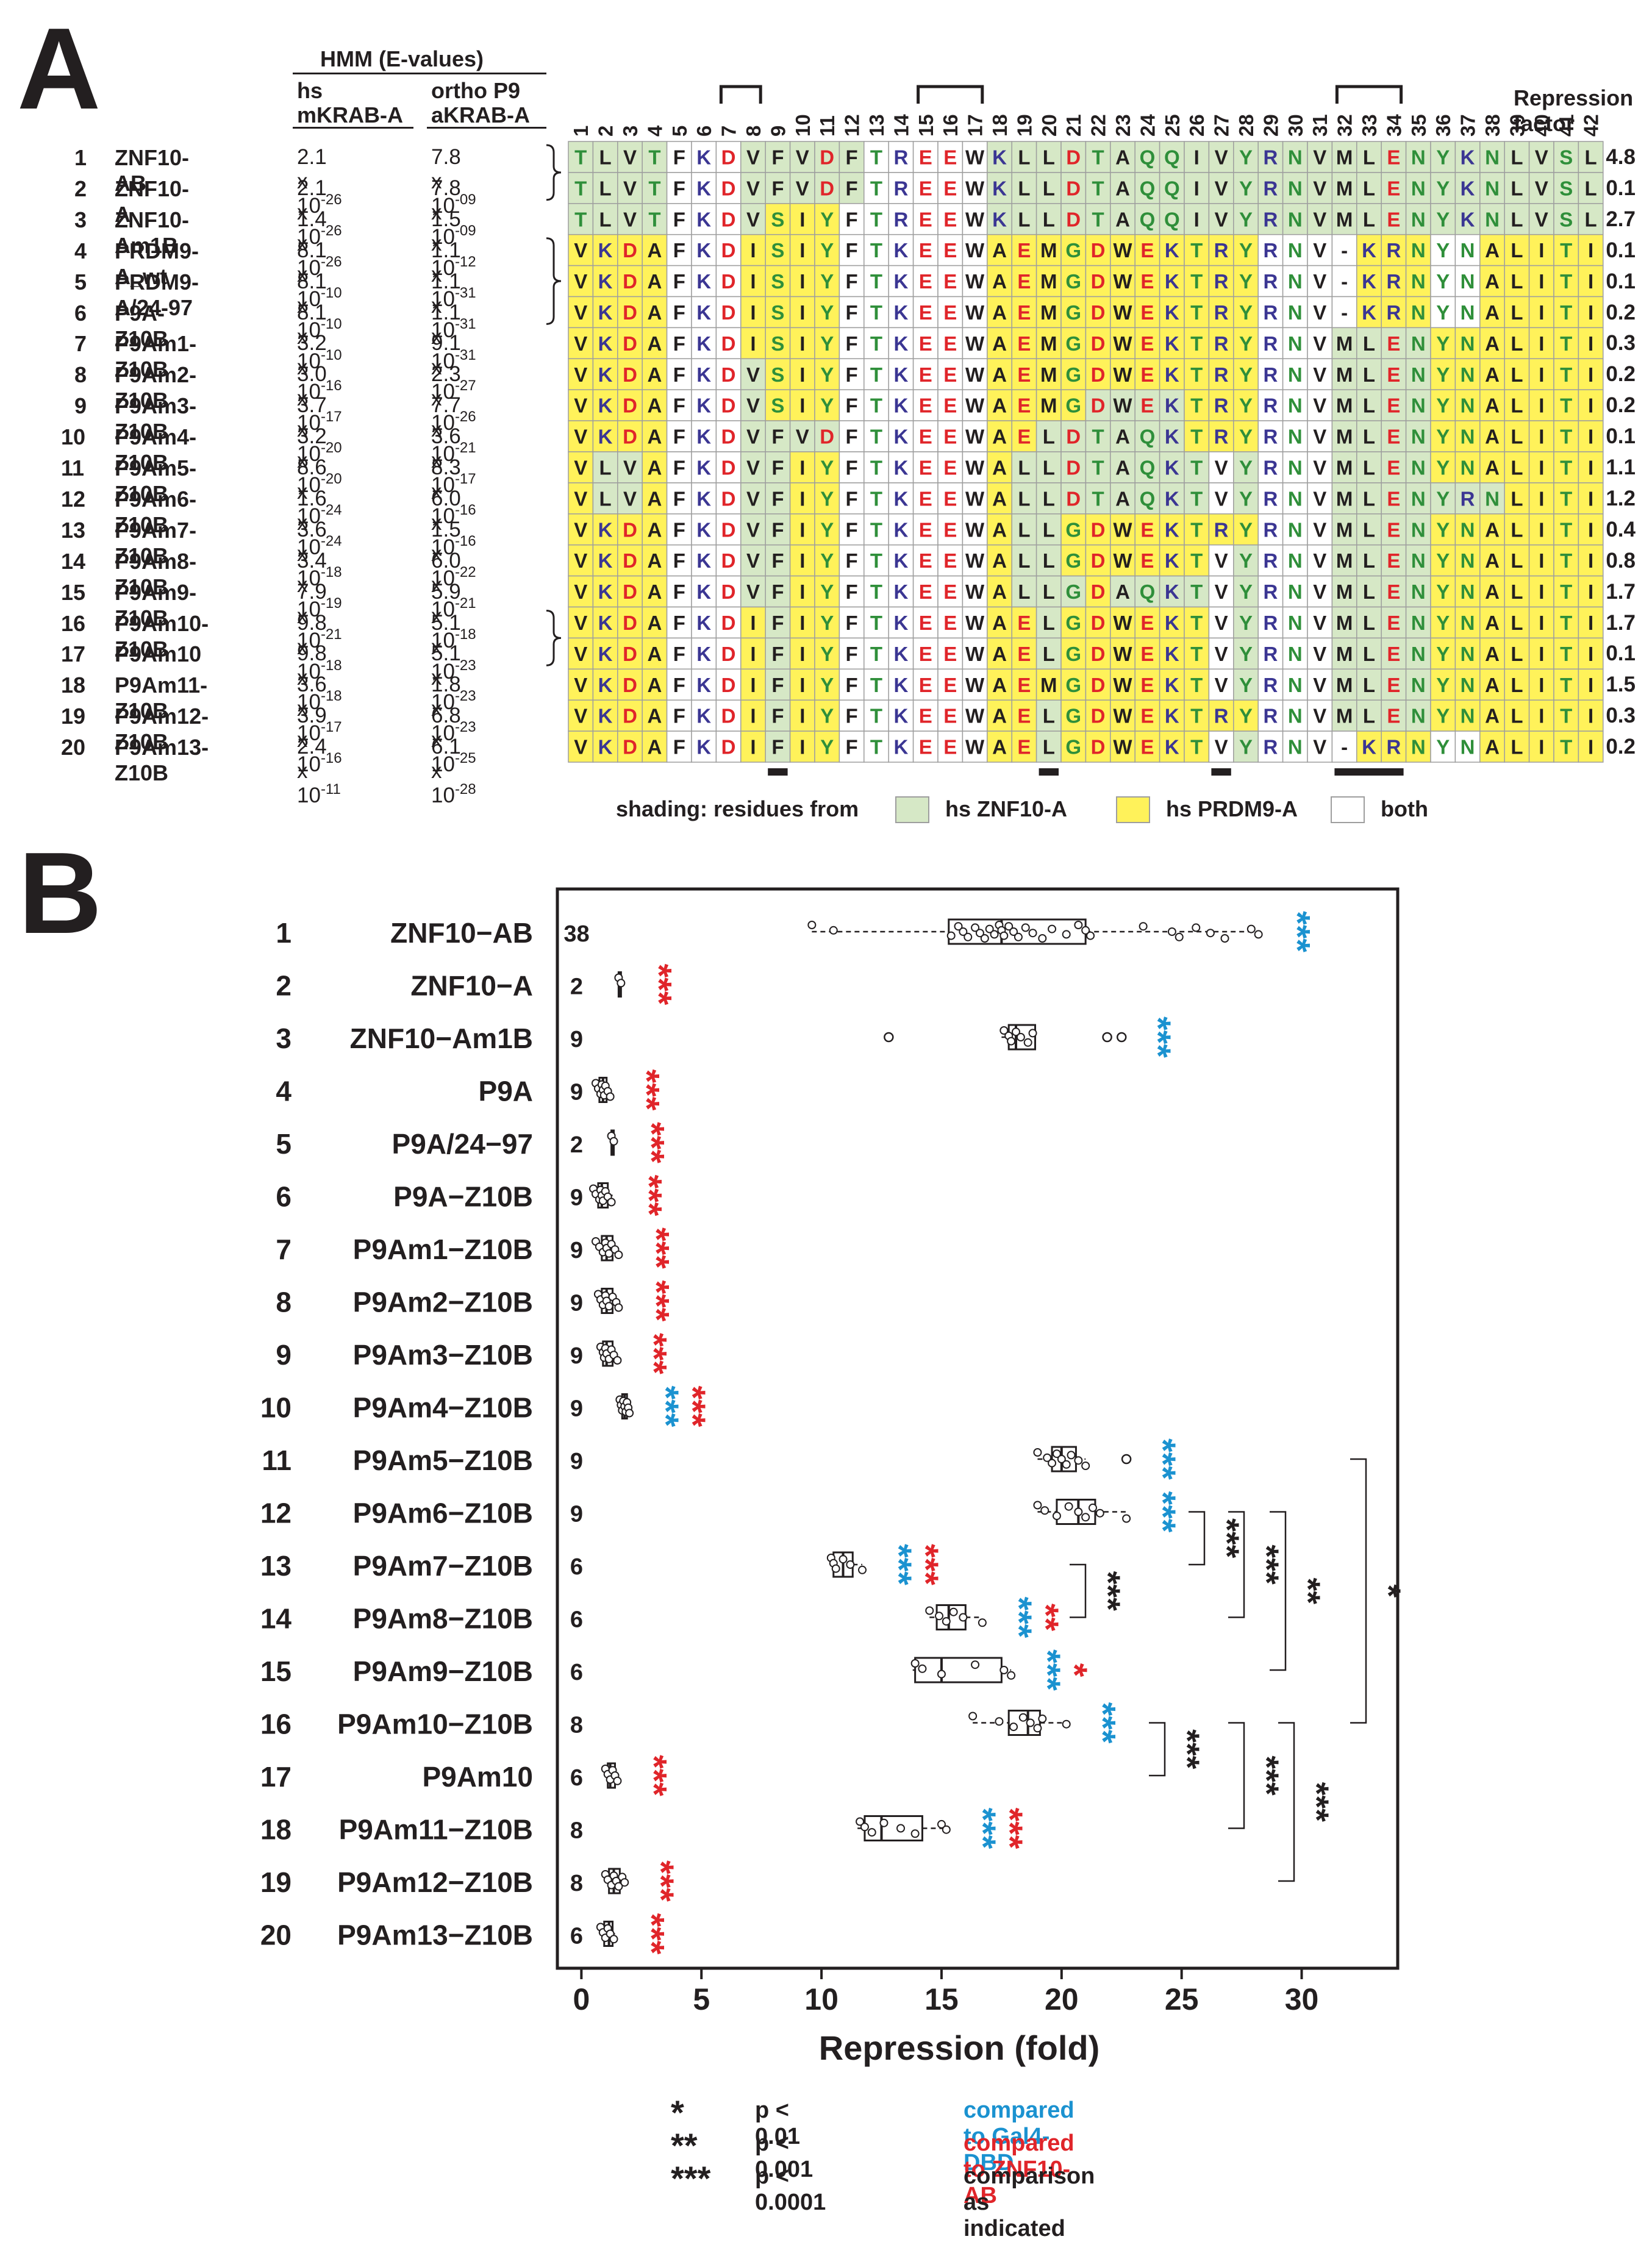 The width and height of the screenshot is (1652, 2242). What do you see at coordinates (319, 771) in the screenshot?
I see `hs-evalue: 2.4 x 10-11` at bounding box center [319, 771].